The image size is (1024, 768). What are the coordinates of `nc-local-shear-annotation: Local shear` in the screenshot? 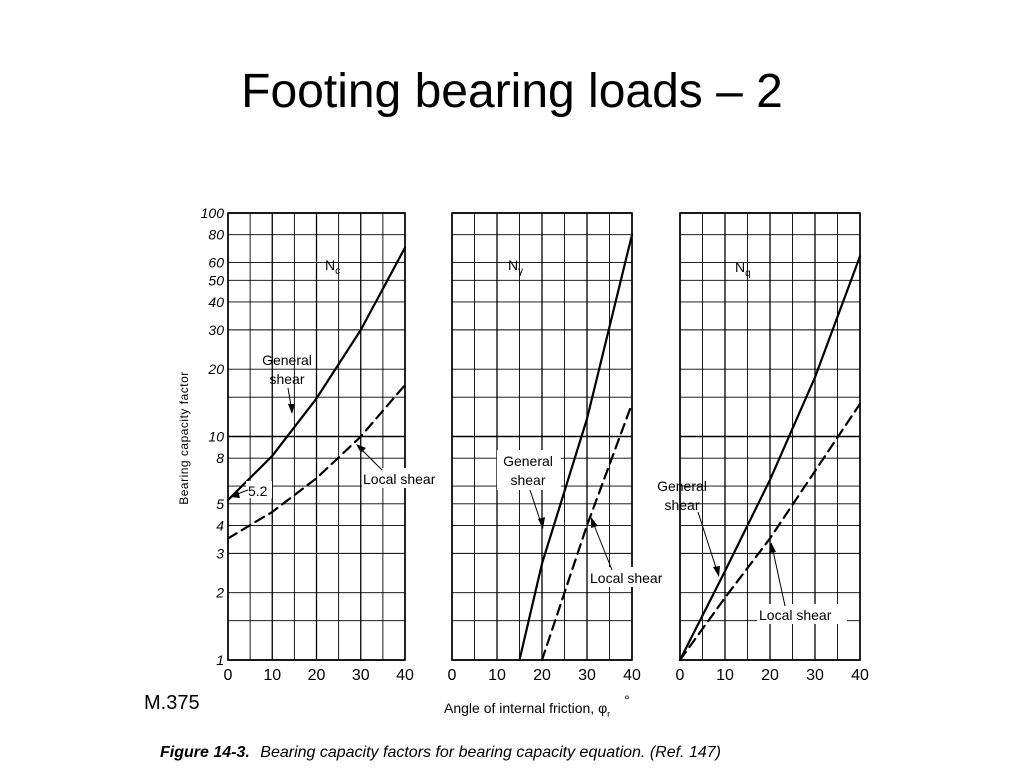 It's located at (406, 478).